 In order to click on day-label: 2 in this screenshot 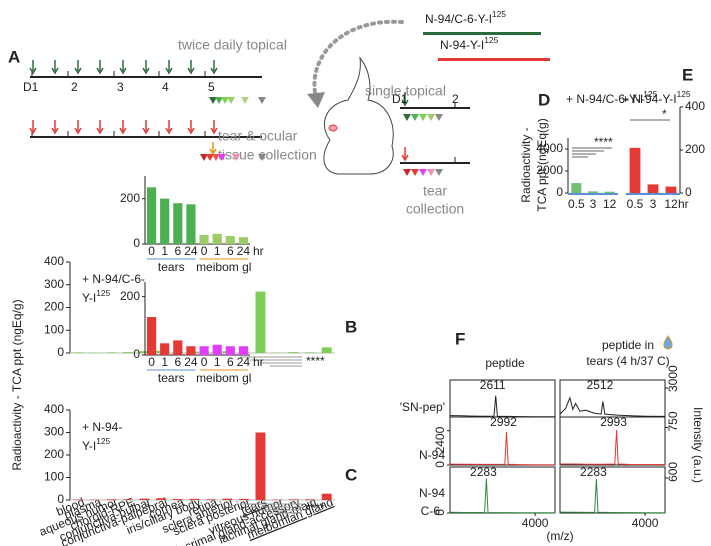, I will do `click(455, 99)`.